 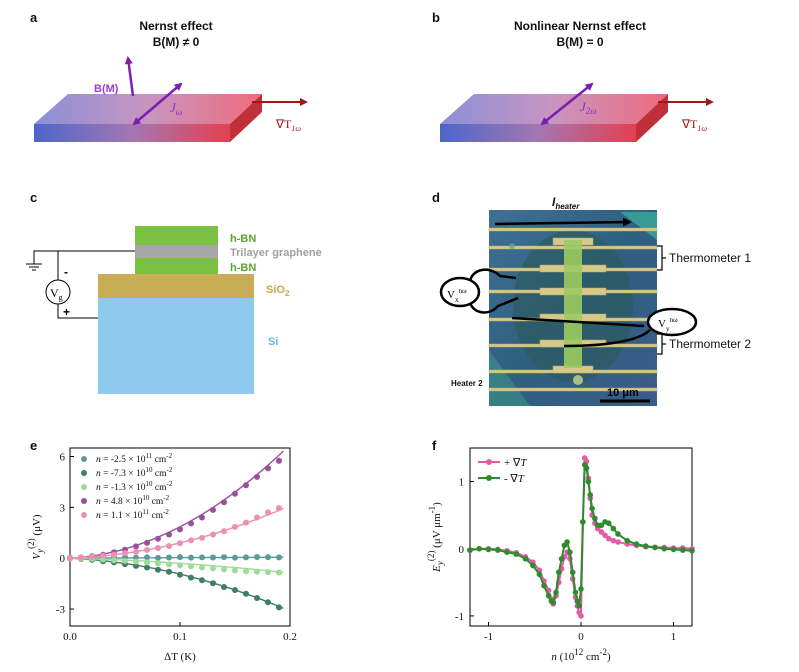 I want to click on graphene-channel, so click(x=573, y=304).